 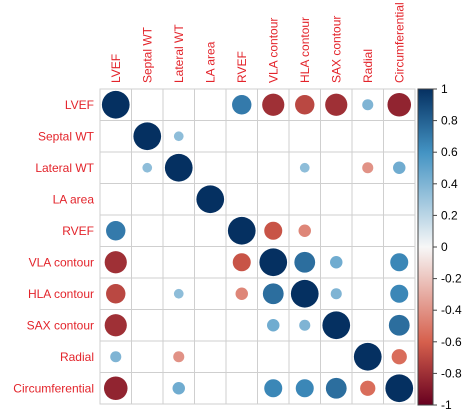 I want to click on row-label-circumferential: Circumferential, so click(x=53, y=388).